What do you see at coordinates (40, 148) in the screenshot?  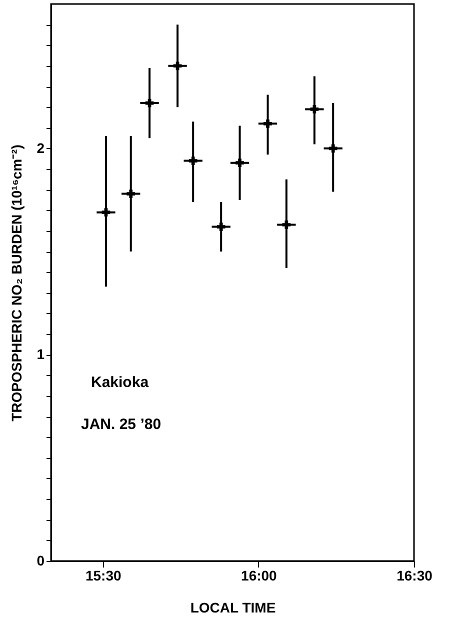 I see `y-tick-label: 2` at bounding box center [40, 148].